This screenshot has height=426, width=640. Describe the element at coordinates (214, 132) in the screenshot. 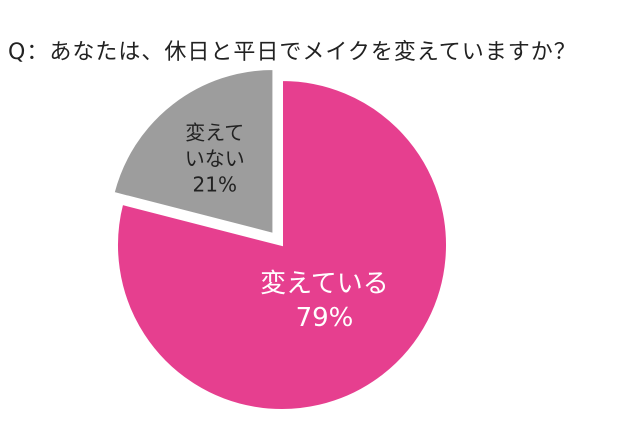

I see `slice-name-label-1: 変えて` at that location.